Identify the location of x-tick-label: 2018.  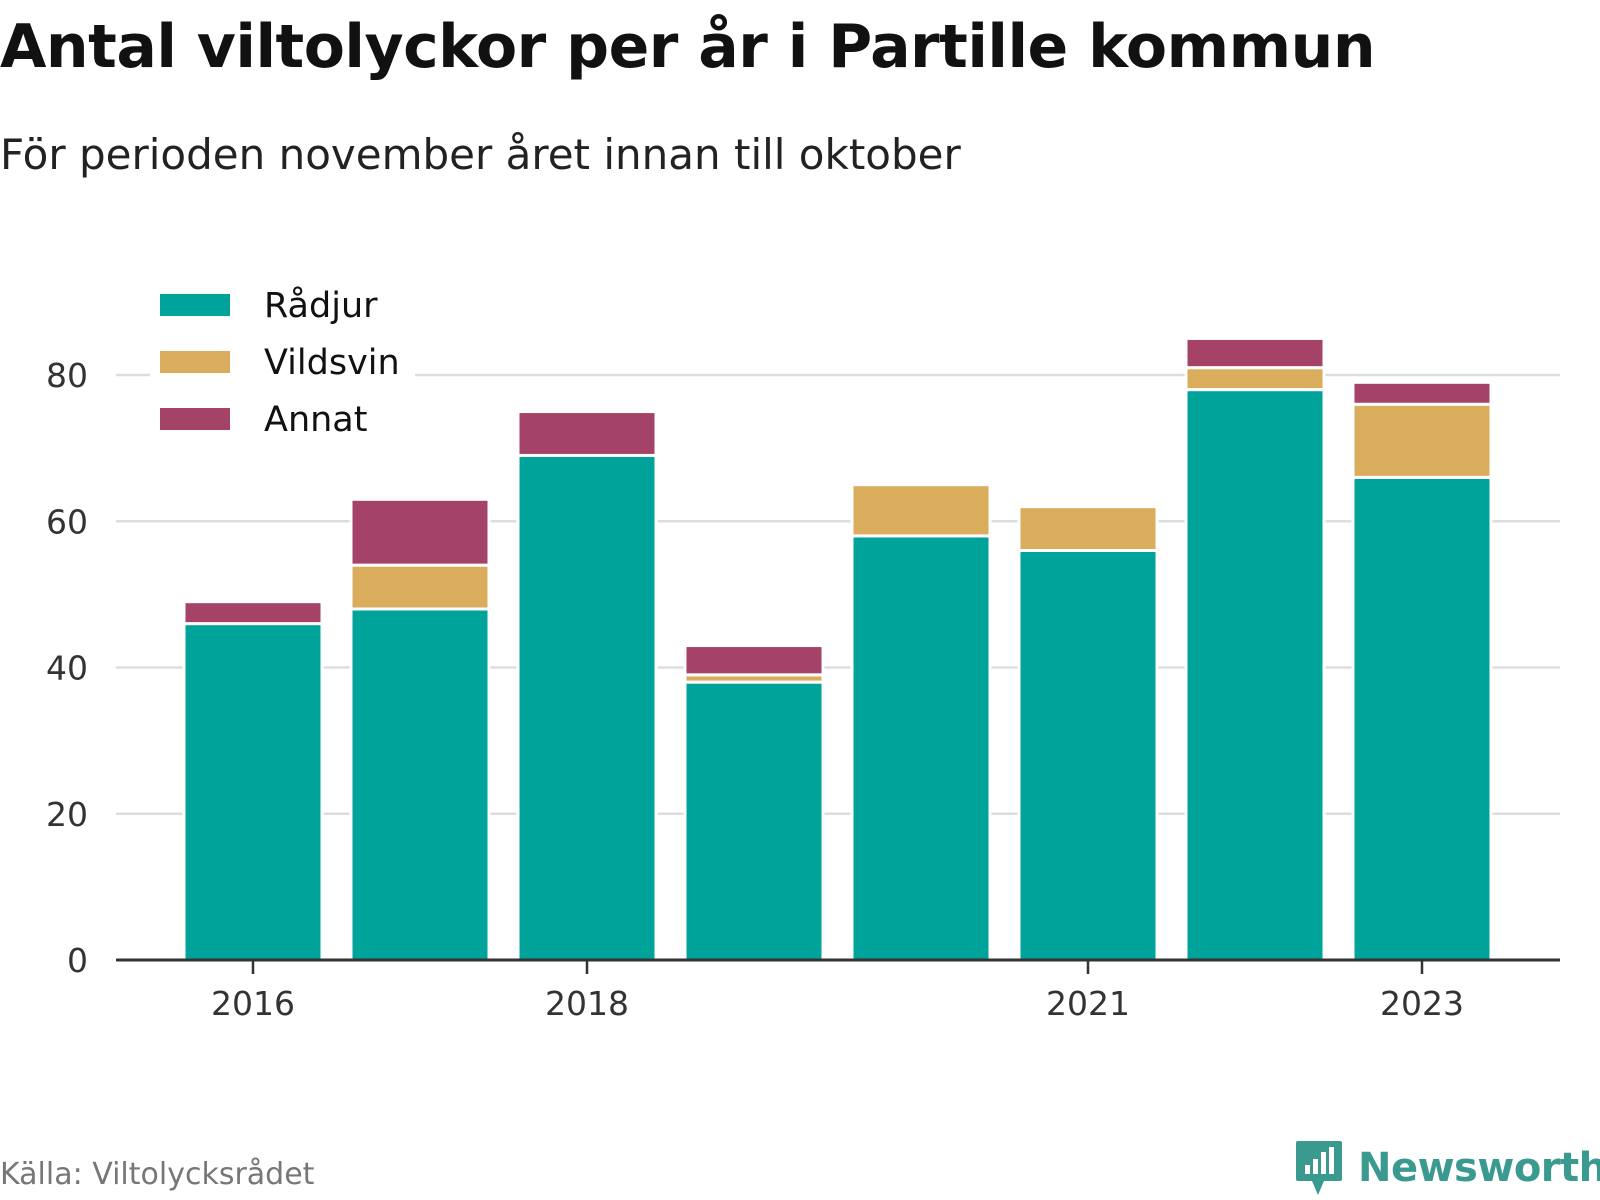
(587, 1003).